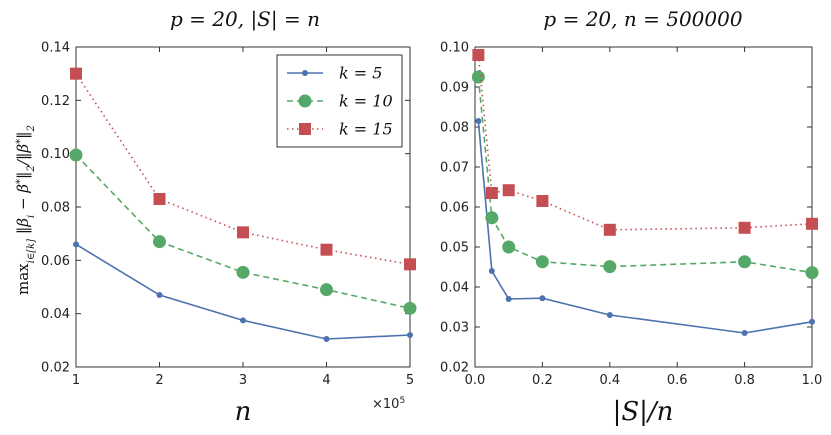 This screenshot has width=831, height=435. I want to click on right-ytick-label: 0.07, so click(454, 168).